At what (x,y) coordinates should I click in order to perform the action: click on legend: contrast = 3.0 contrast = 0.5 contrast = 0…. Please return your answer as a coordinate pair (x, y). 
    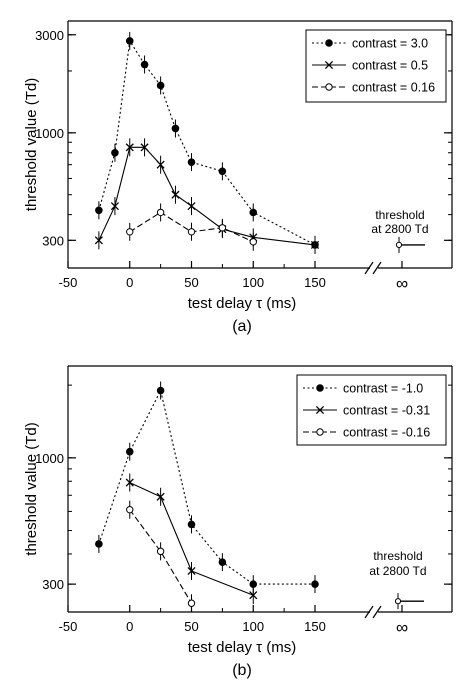
    Looking at the image, I should click on (376, 66).